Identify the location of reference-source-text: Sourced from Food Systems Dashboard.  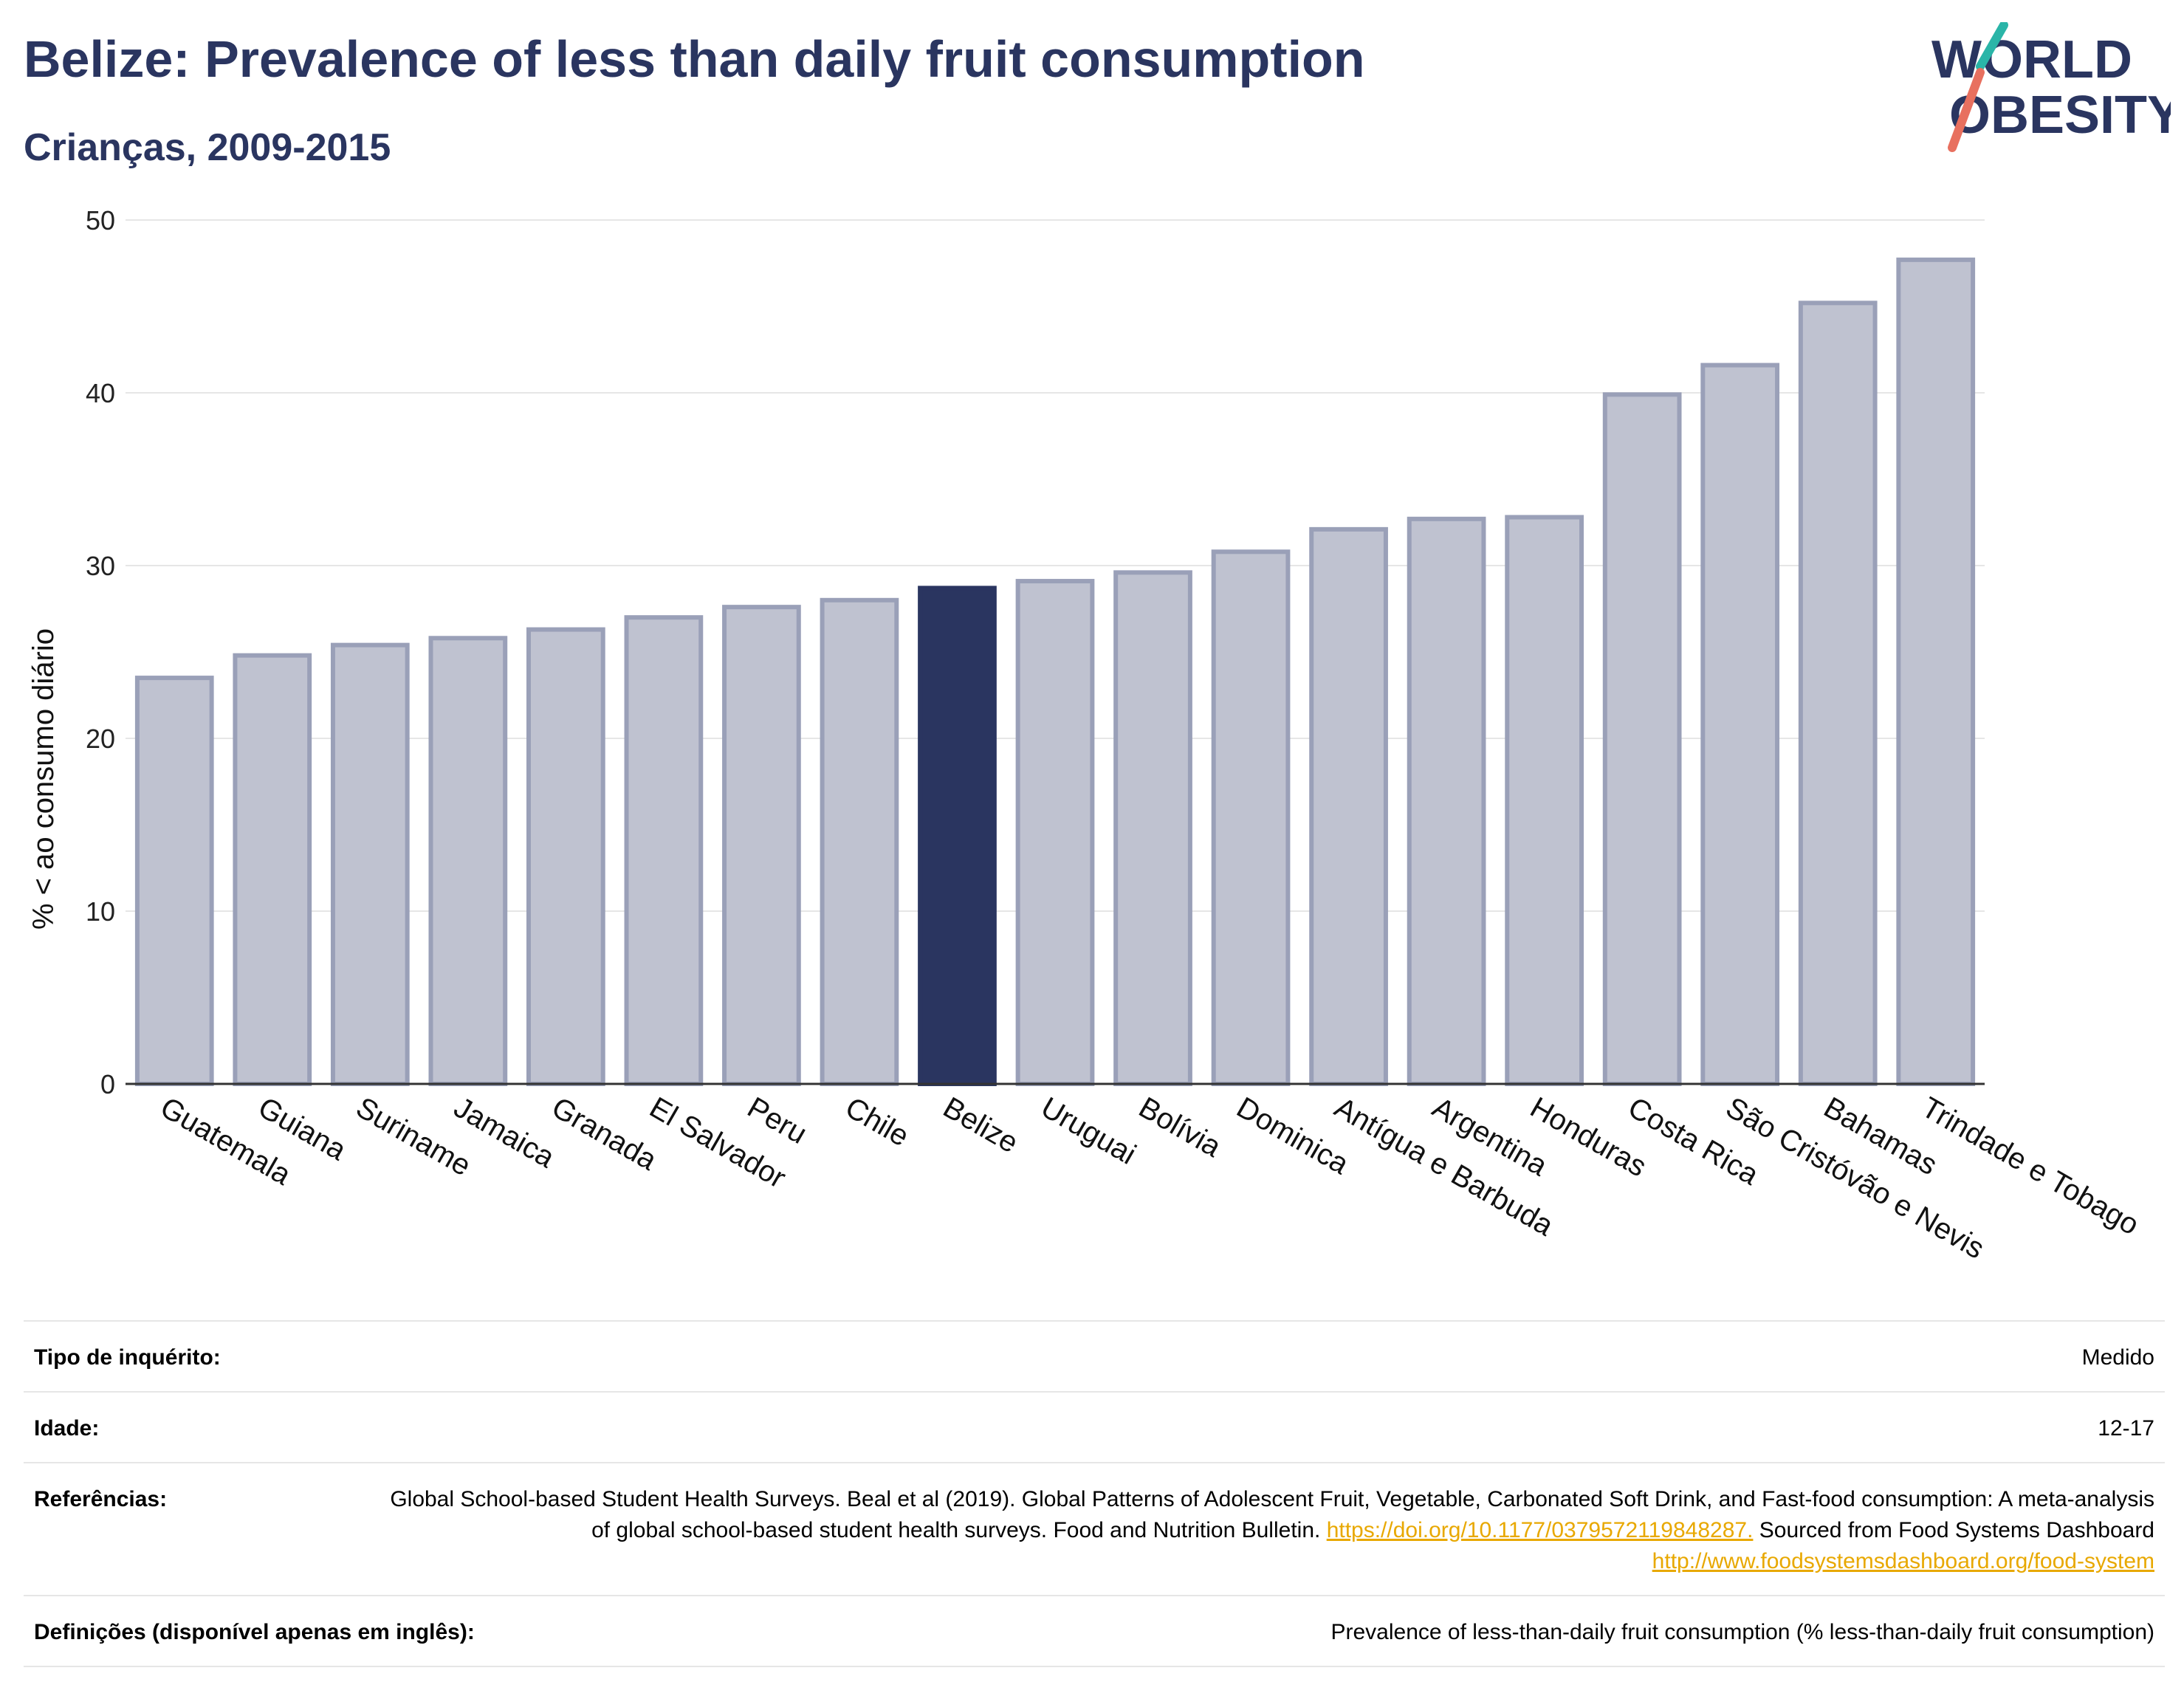
(1954, 1530).